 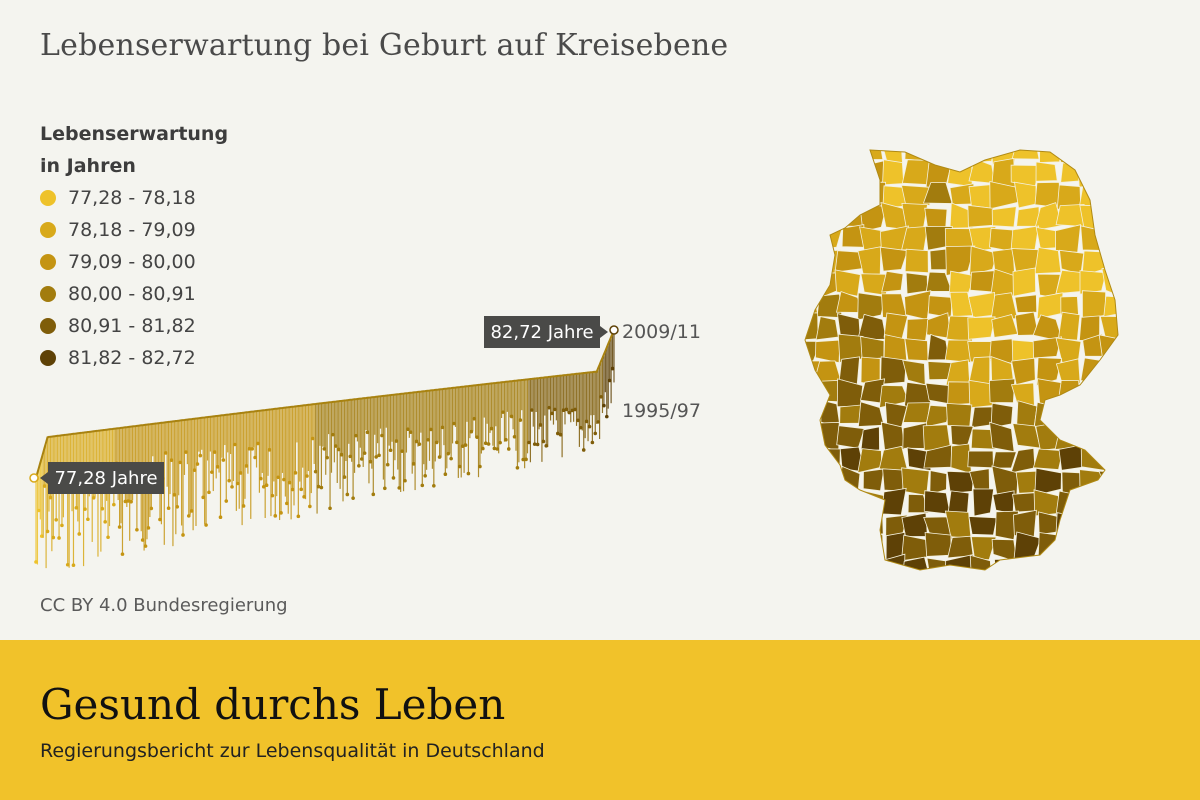 I want to click on max-label-text: 82,72 Jahre, so click(x=541, y=332).